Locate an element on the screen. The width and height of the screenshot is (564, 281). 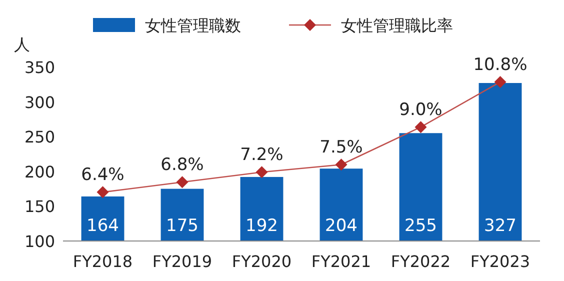
x-tick-label: FY2022 is located at coordinates (420, 261).